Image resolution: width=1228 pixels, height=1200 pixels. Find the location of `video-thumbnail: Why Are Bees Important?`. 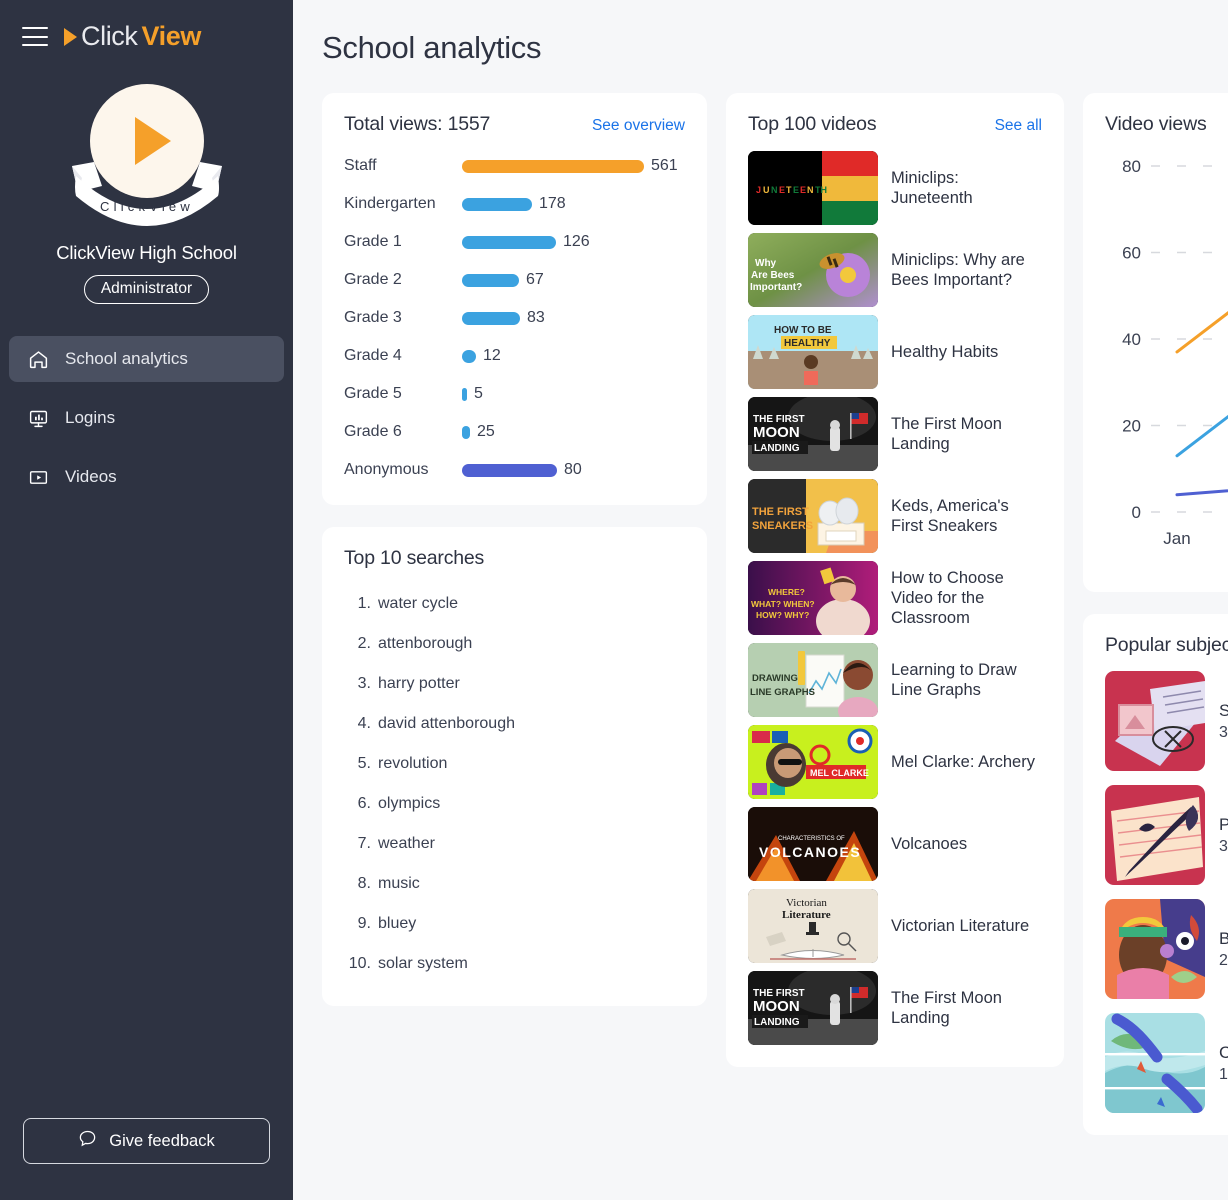

video-thumbnail: Why Are Bees Important? is located at coordinates (813, 270).